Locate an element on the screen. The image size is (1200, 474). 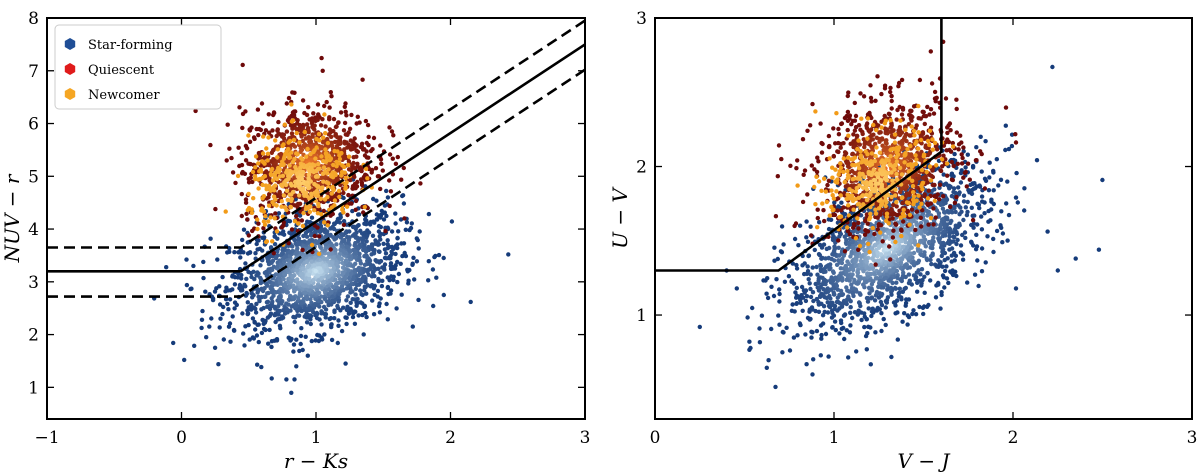
y-tick-label: 7 is located at coordinates (33, 72).